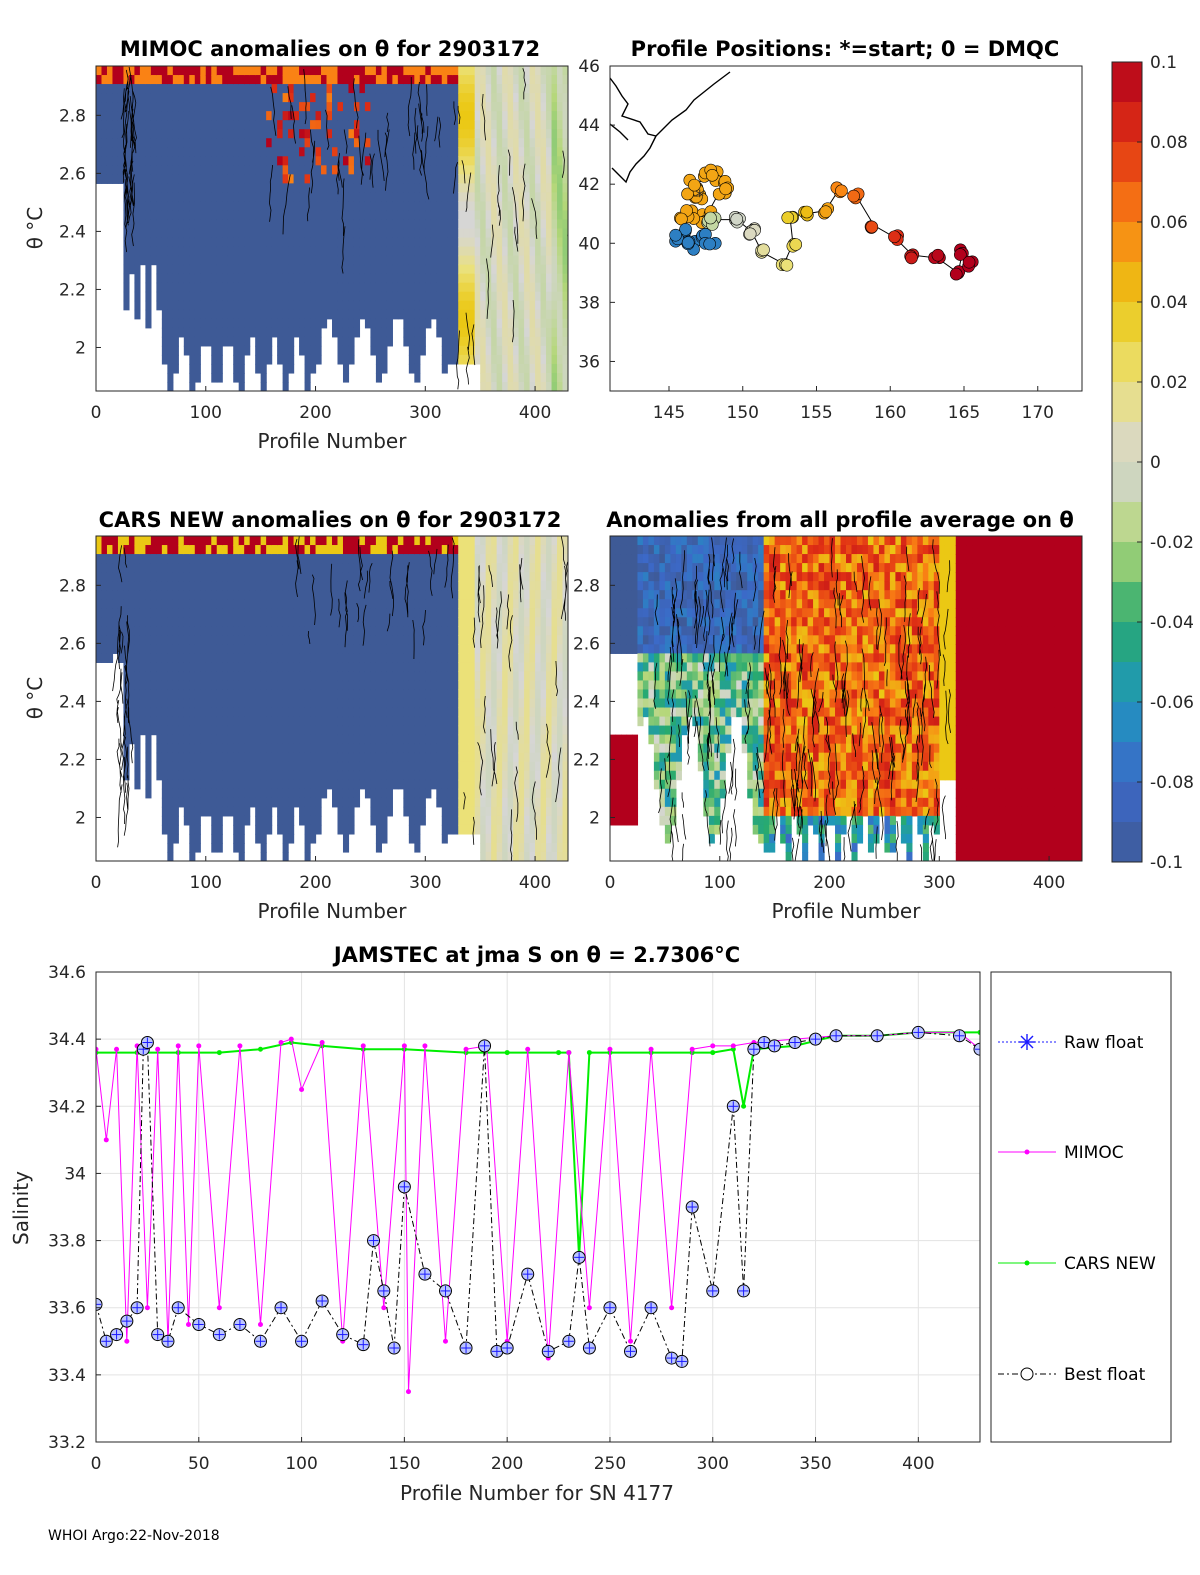  Describe the element at coordinates (589, 67) in the screenshot. I see `y-tick-label: 46` at that location.